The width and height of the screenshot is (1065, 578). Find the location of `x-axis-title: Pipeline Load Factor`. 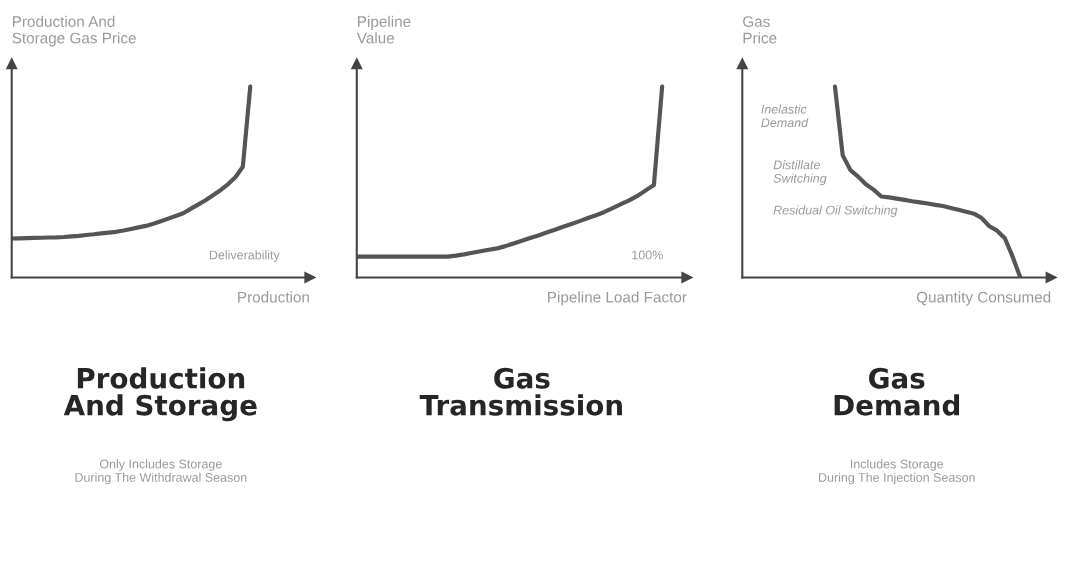

x-axis-title: Pipeline Load Factor is located at coordinates (617, 298).